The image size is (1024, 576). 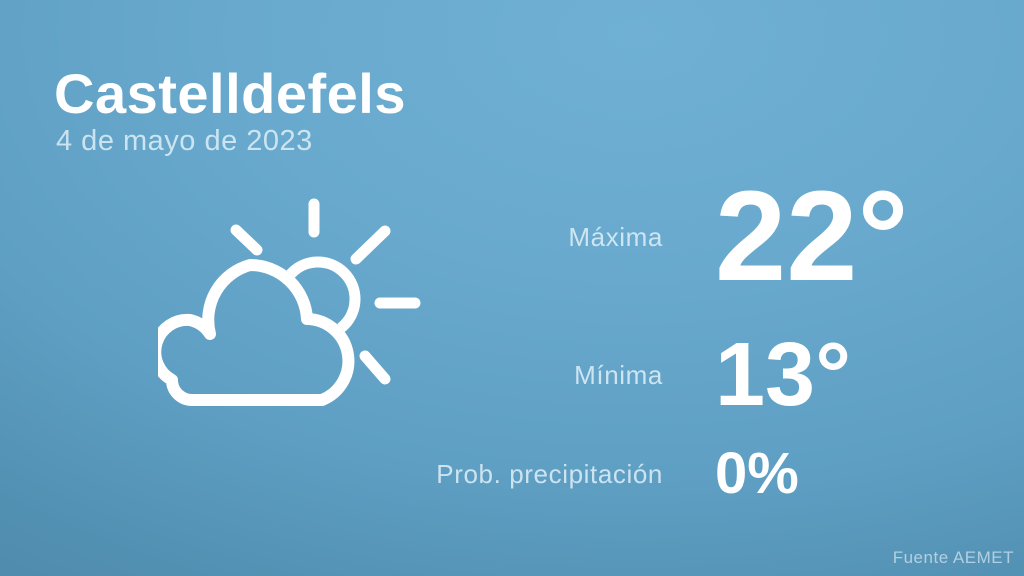 I want to click on partly-cloudy-svg, so click(x=289, y=302).